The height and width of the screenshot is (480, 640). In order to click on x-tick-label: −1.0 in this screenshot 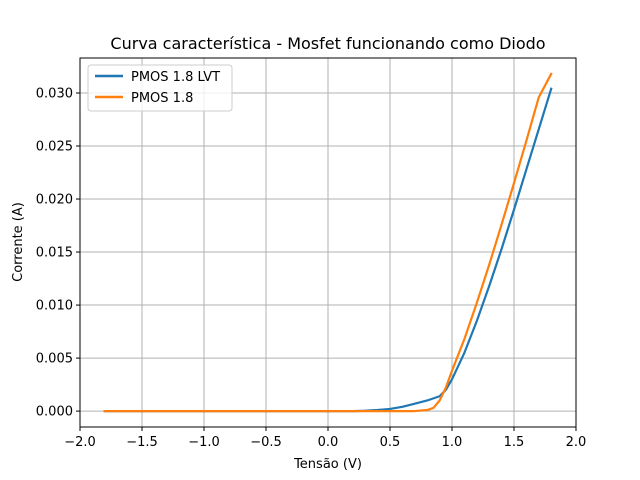, I will do `click(204, 442)`.